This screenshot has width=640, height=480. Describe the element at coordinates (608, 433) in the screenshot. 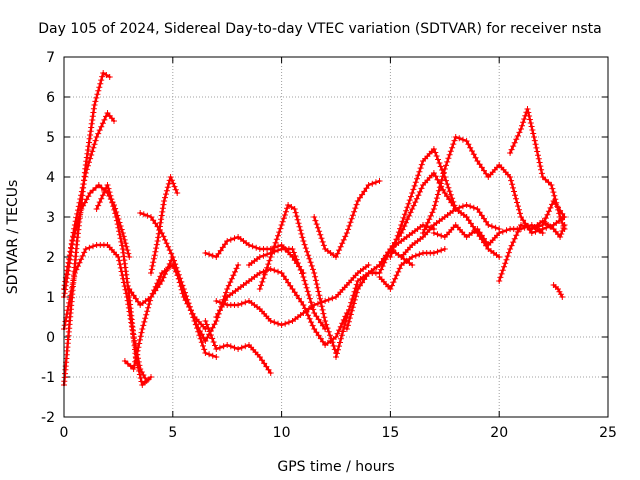

I see `x-tick-label: 25` at that location.